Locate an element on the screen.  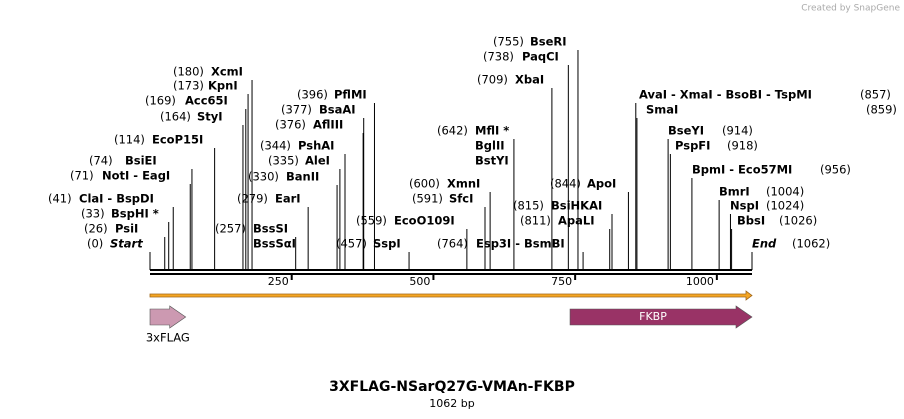
enzyme-name: AleI is located at coordinates (317, 161).